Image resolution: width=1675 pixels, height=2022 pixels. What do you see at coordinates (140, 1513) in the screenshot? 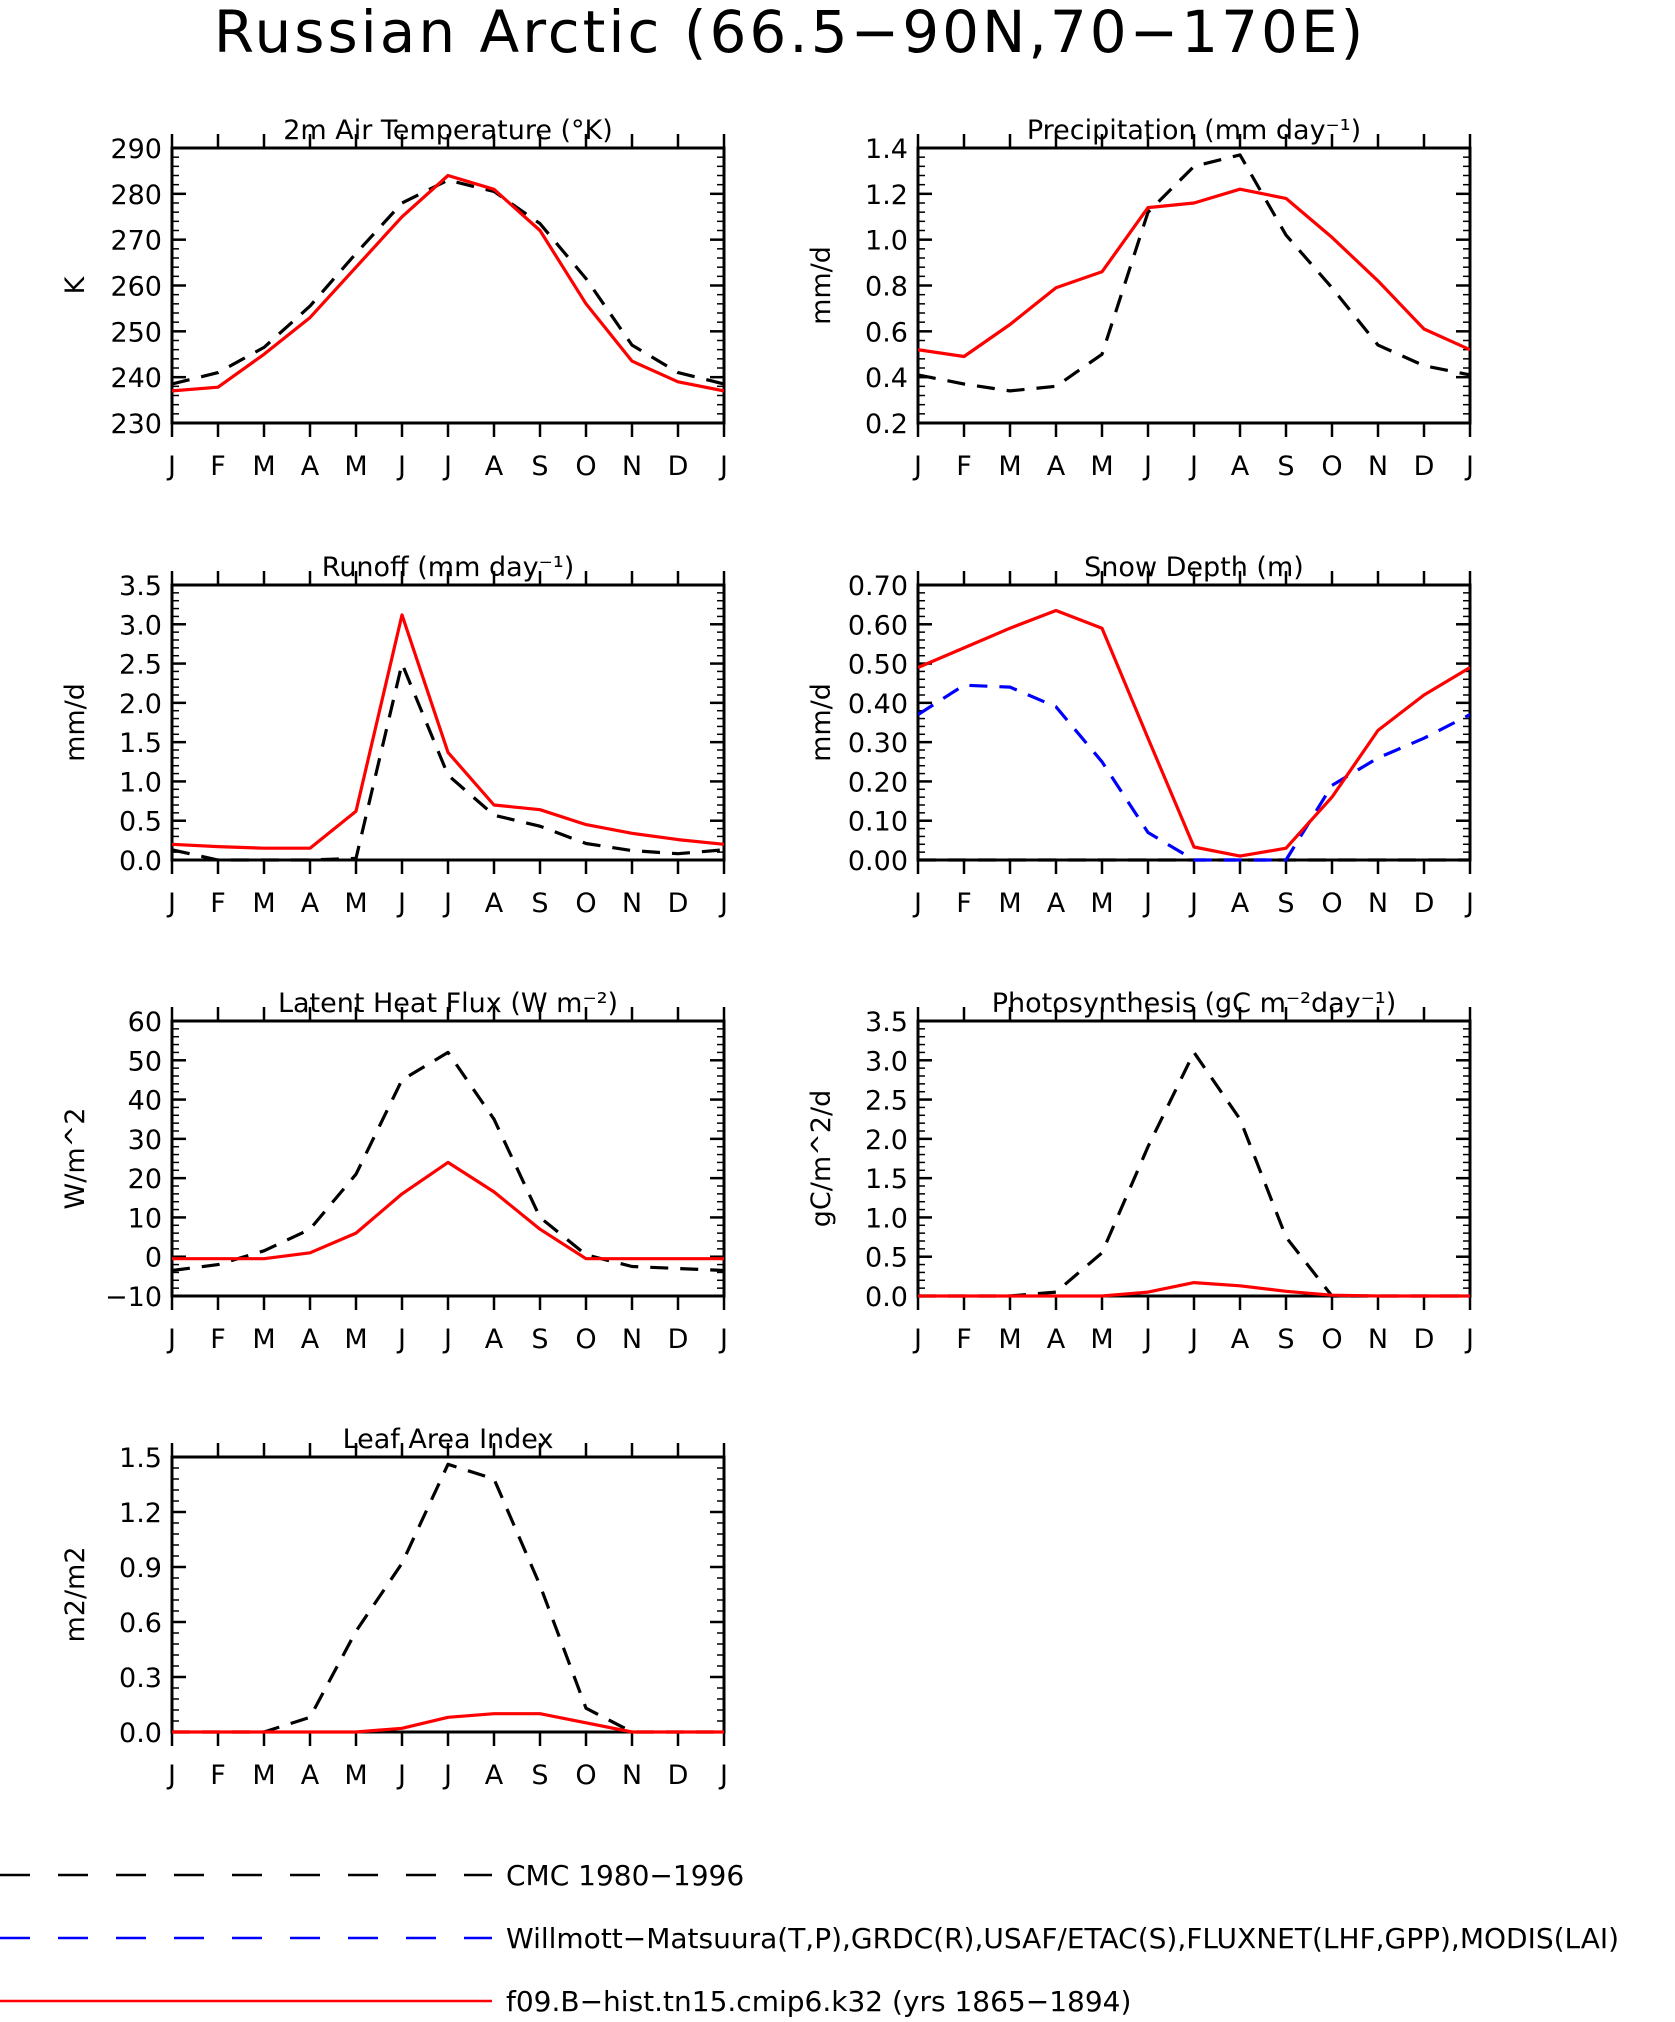
I see `y-tick-label: 1.2` at bounding box center [140, 1513].